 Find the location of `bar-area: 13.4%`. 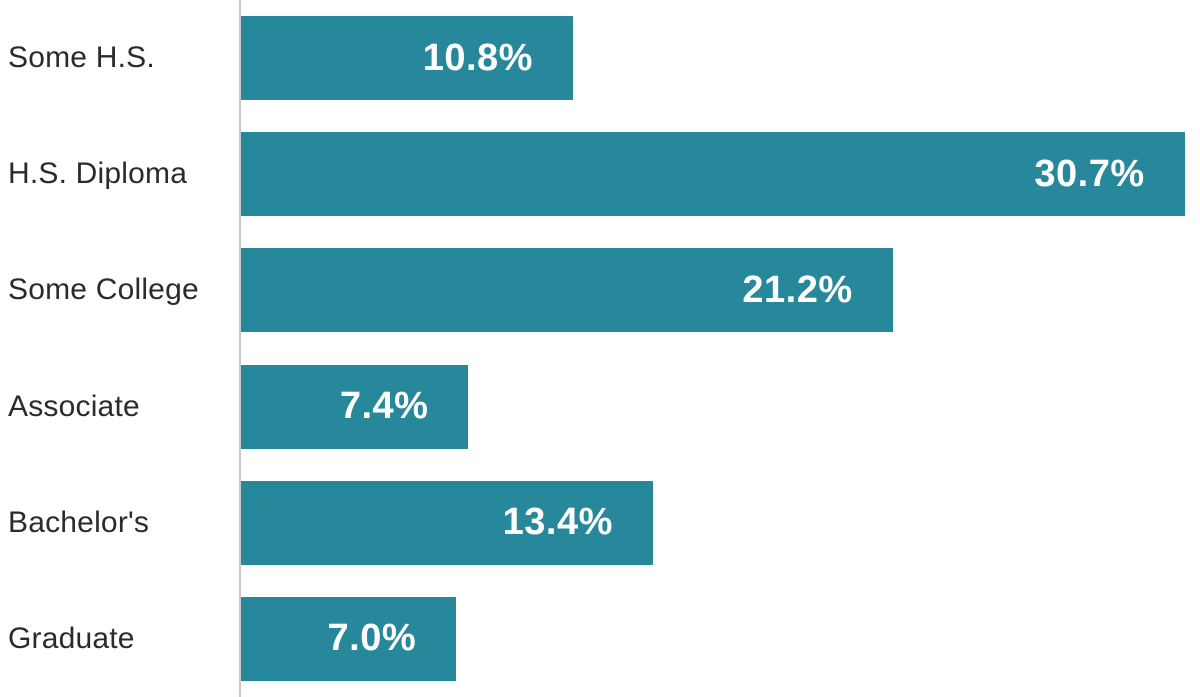

bar-area: 13.4% is located at coordinates (720, 523).